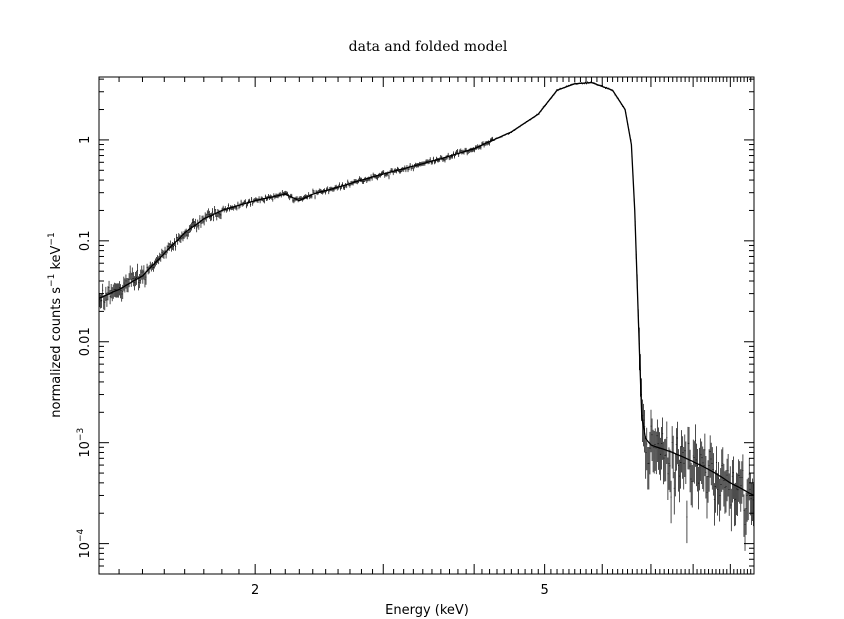 The image size is (844, 619). What do you see at coordinates (427, 610) in the screenshot?
I see `x-axis-label: Energy (keV)` at bounding box center [427, 610].